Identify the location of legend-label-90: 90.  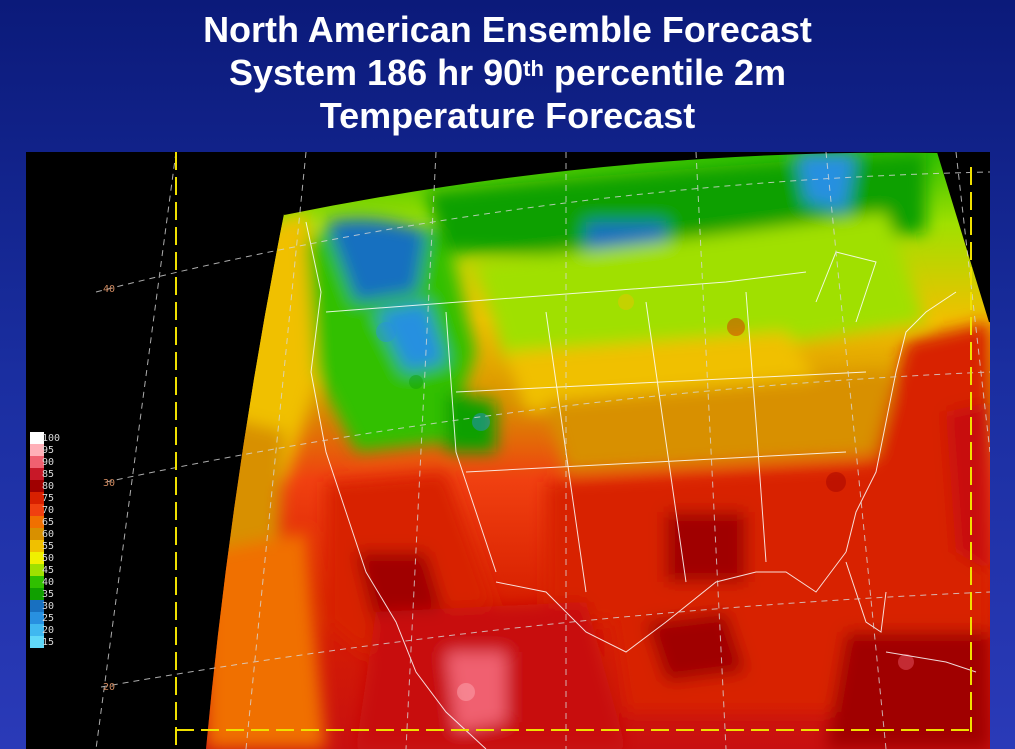
(48, 462).